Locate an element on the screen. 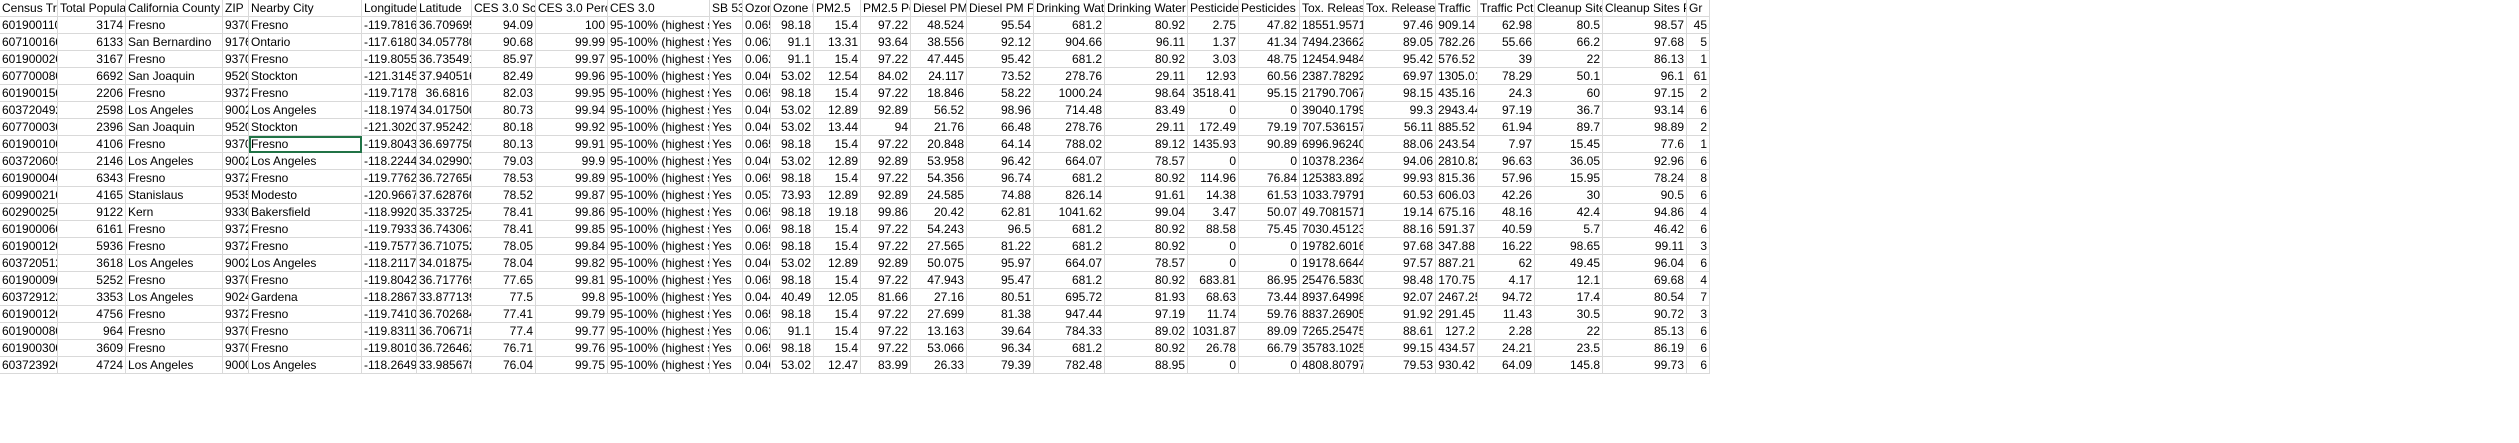 The height and width of the screenshot is (443, 2519). table-cell: 6019000902 is located at coordinates (29, 280).